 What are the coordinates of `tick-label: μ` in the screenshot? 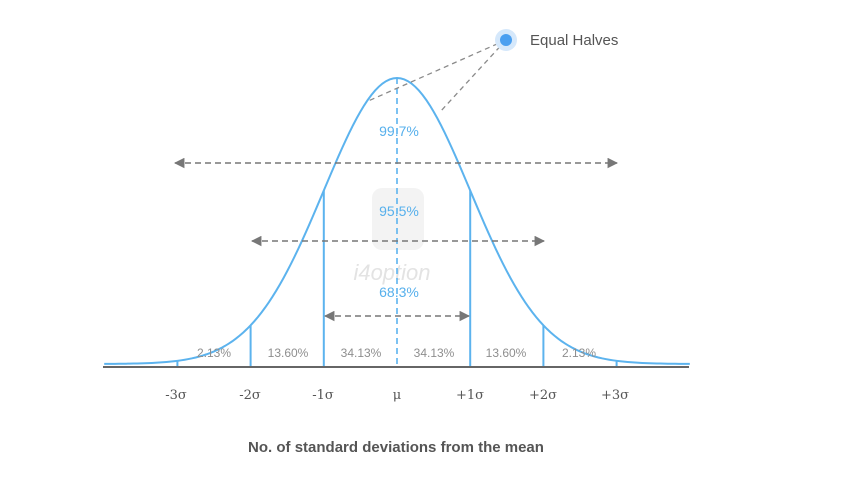 It's located at (397, 395).